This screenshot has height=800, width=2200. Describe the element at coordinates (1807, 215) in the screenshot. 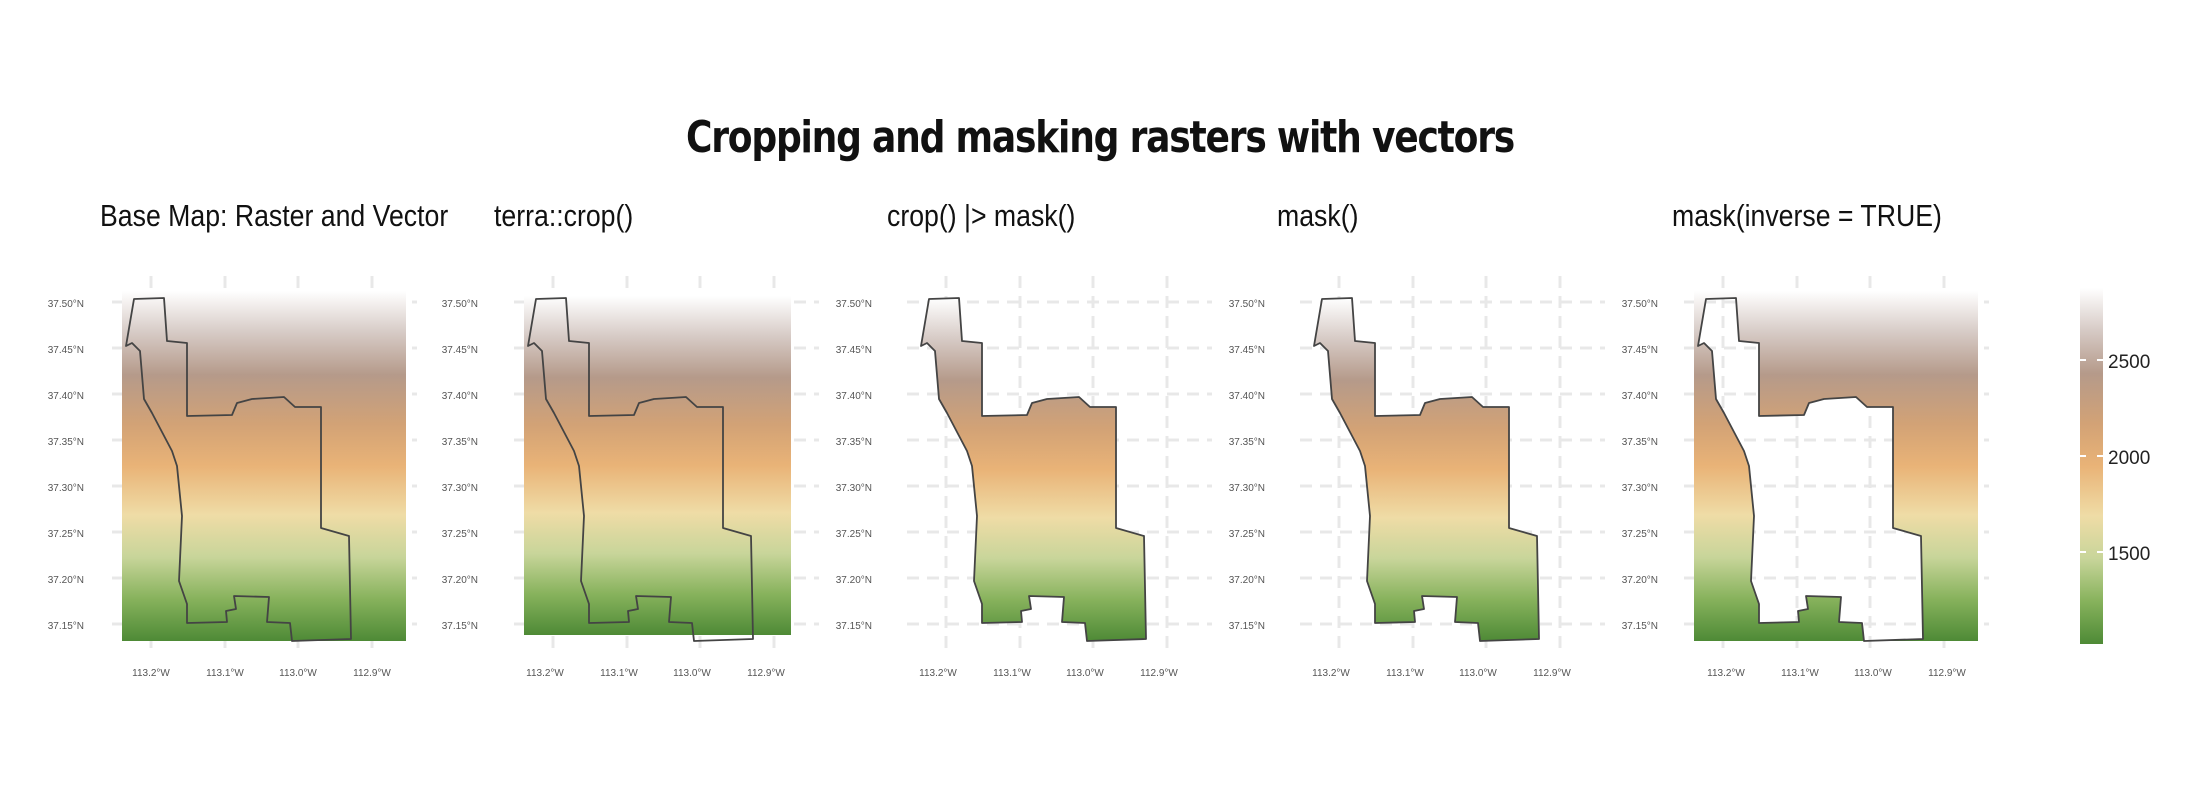

I see `panel-title-inverse: mask(inverse = TRUE)` at that location.